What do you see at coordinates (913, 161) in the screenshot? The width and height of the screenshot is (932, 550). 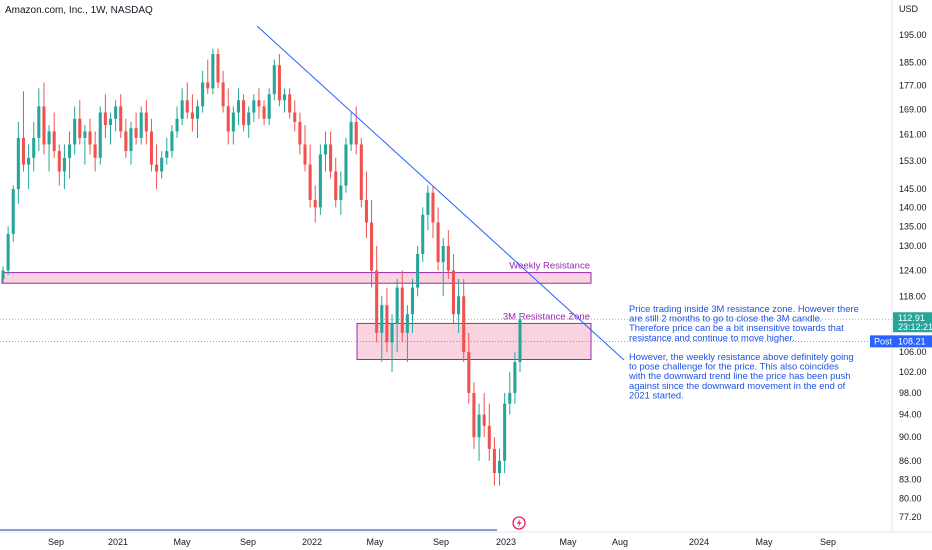 I see `price-tick-label: 153.00` at bounding box center [913, 161].